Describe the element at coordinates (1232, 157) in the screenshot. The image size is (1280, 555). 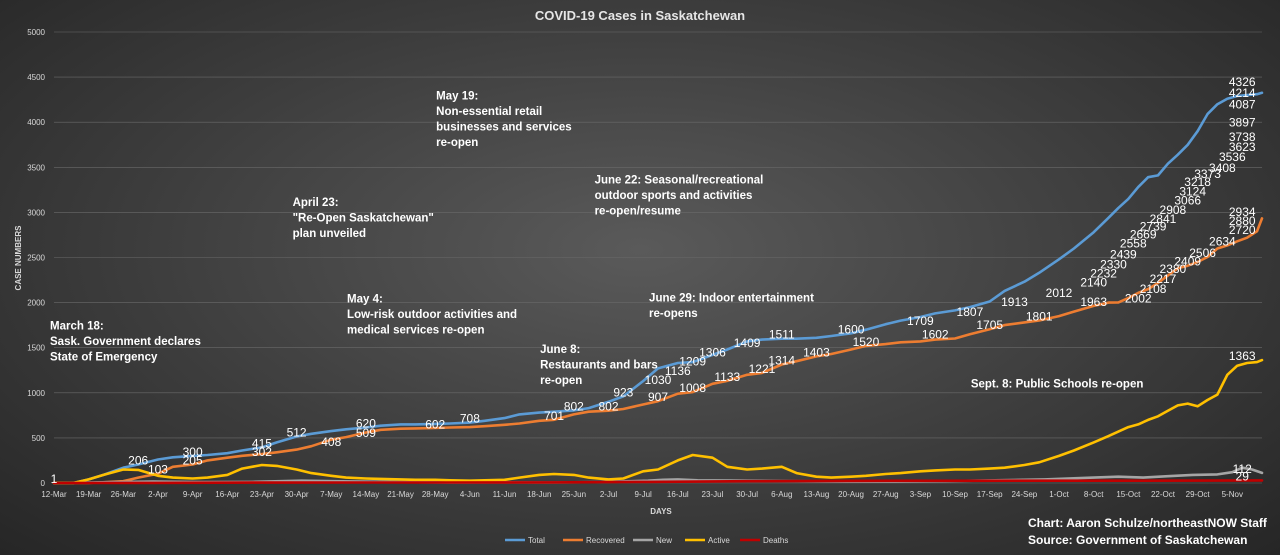
I see `data-label-total: 3536` at that location.